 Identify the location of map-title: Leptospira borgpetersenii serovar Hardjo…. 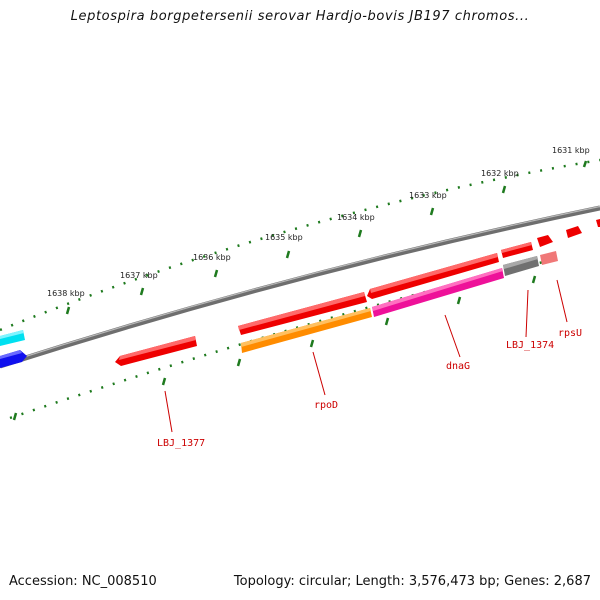
(300, 16).